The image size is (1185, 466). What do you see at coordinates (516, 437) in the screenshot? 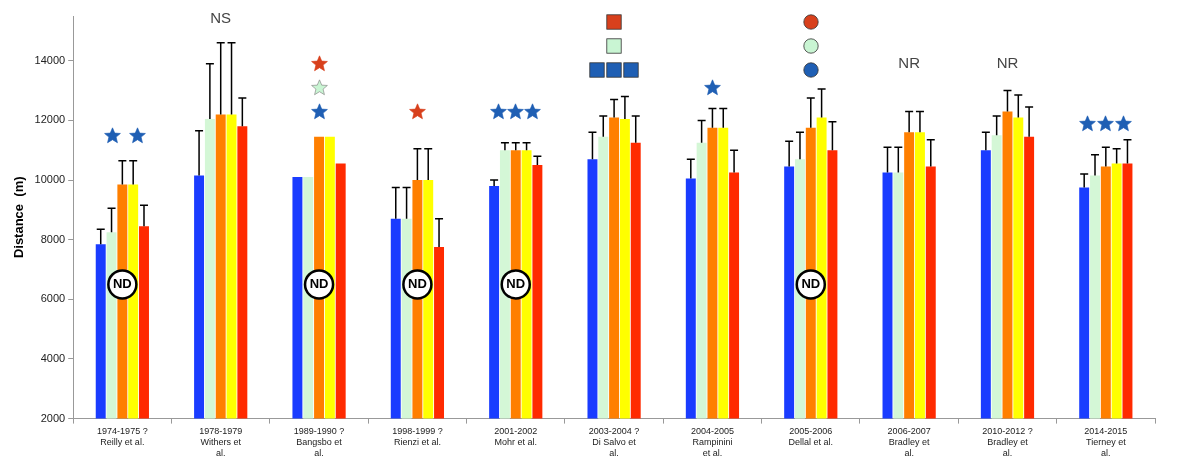
I see `x-tick-label: 2001-2002 Mohr et al.` at bounding box center [516, 437].